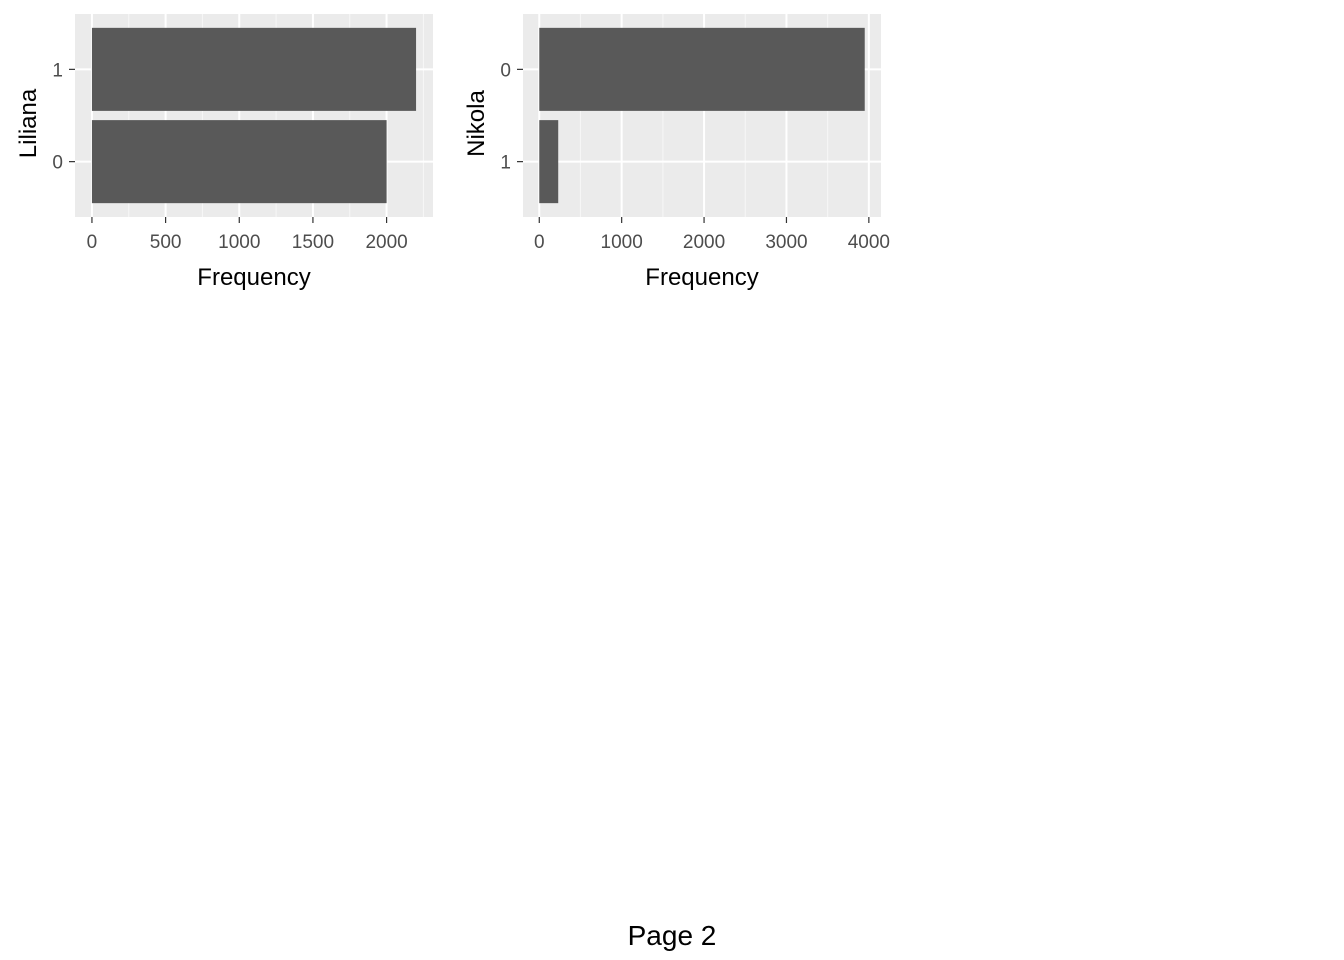 The height and width of the screenshot is (960, 1344). Describe the element at coordinates (869, 242) in the screenshot. I see `x-tick-label: 4000` at that location.